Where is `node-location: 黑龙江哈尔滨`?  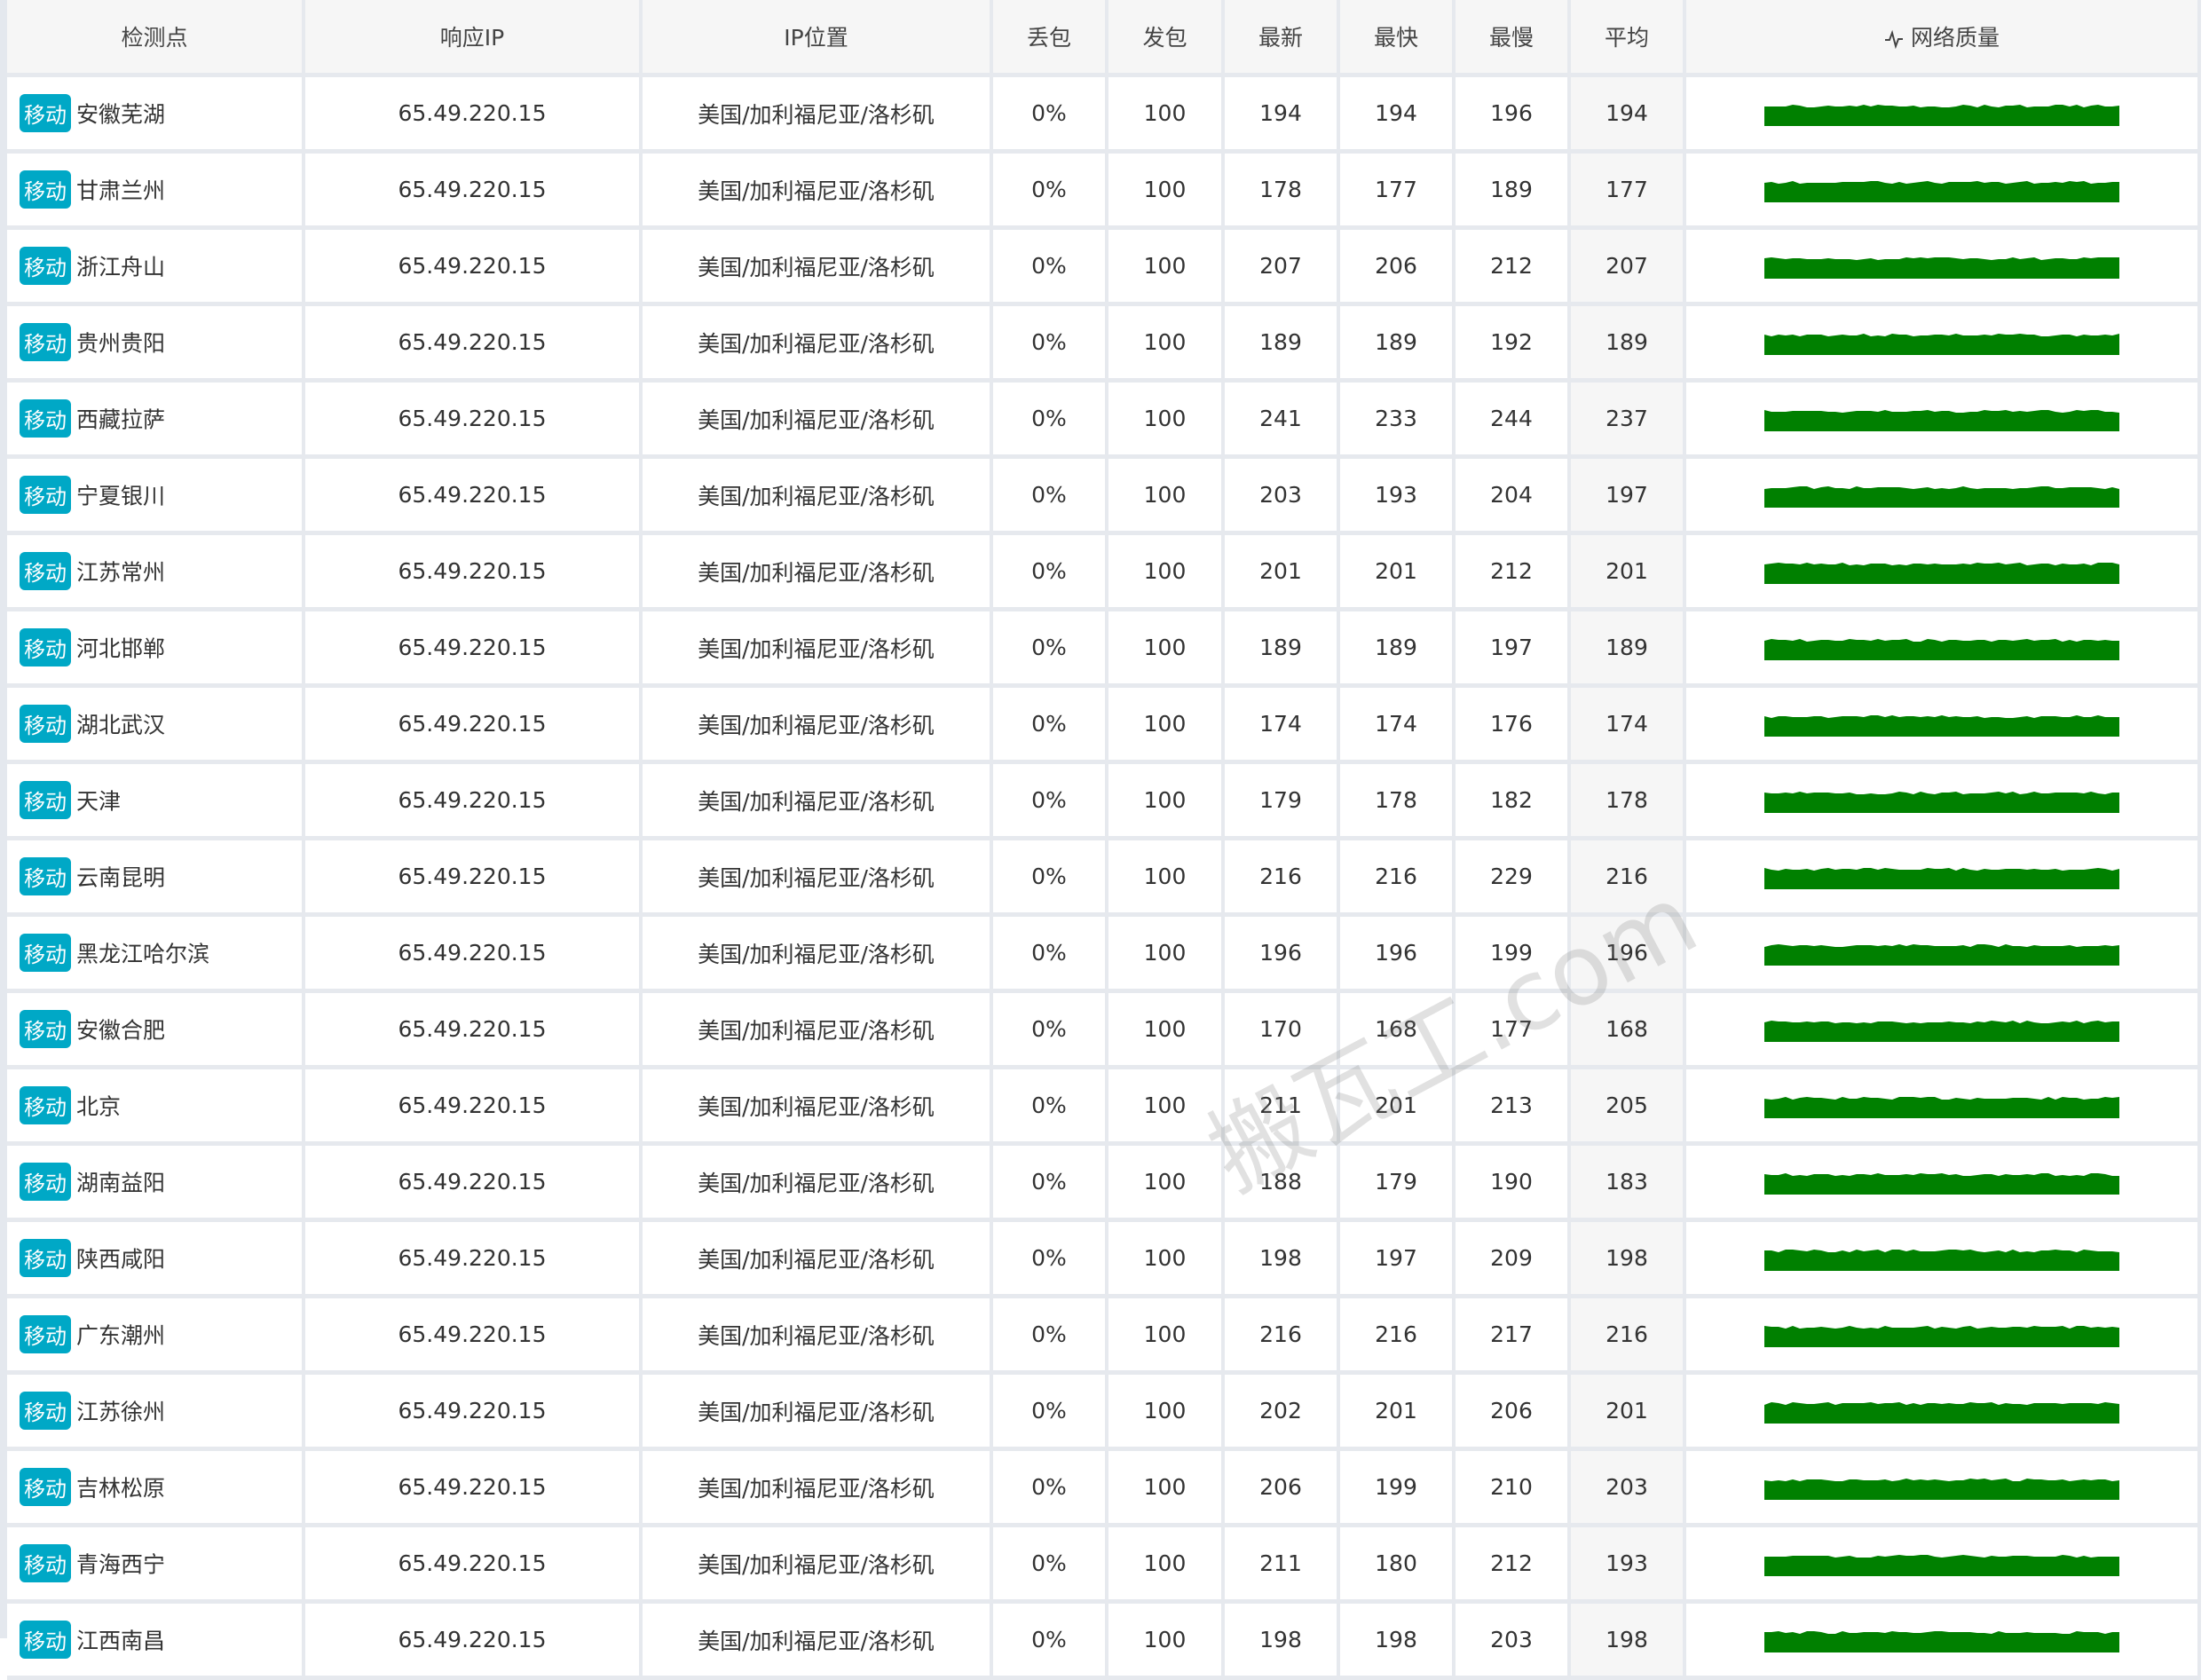 node-location: 黑龙江哈尔滨 is located at coordinates (143, 954).